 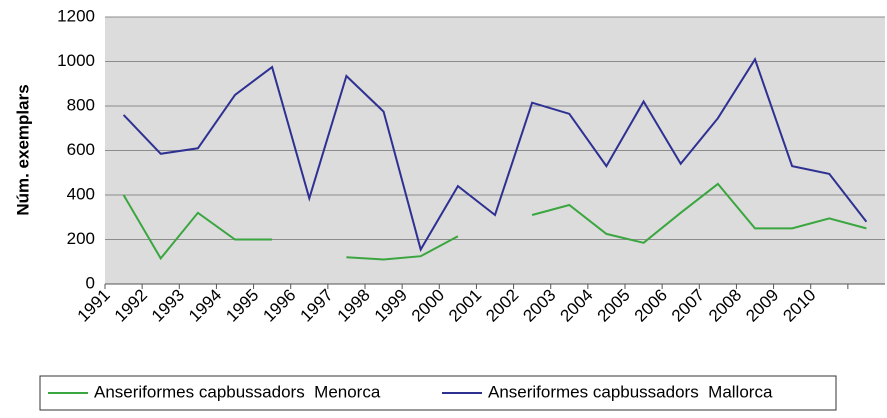 What do you see at coordinates (317, 305) in the screenshot?
I see `x-tick-label: 1997` at bounding box center [317, 305].